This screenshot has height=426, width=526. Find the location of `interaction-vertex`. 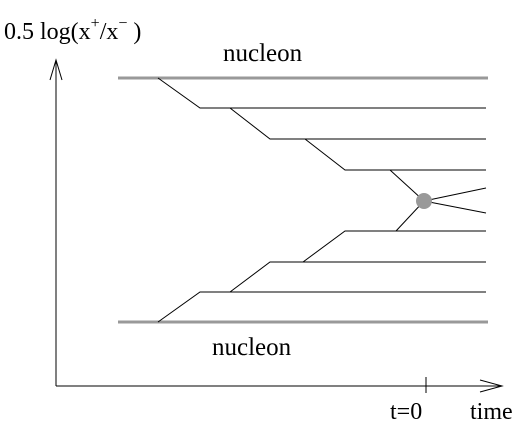

interaction-vertex is located at coordinates (424, 201).